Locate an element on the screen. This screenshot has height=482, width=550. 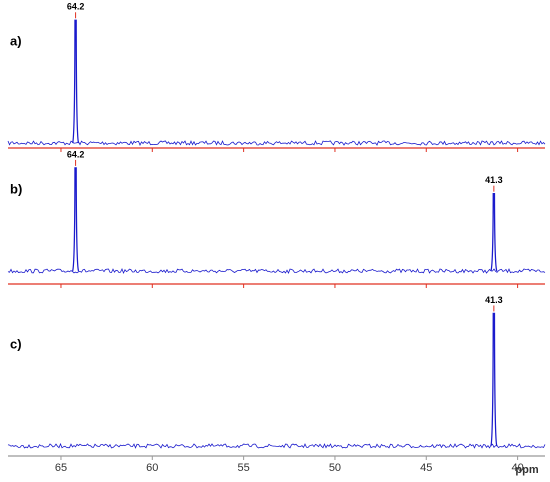
x-tick-label: 55 is located at coordinates (243, 468).